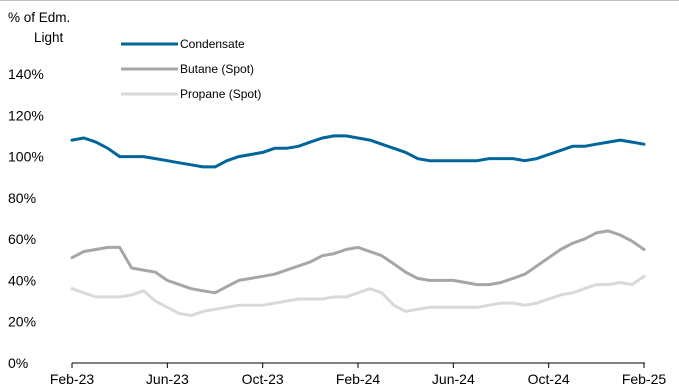  What do you see at coordinates (220, 94) in the screenshot?
I see `legend-label: Propane (Spot)` at bounding box center [220, 94].